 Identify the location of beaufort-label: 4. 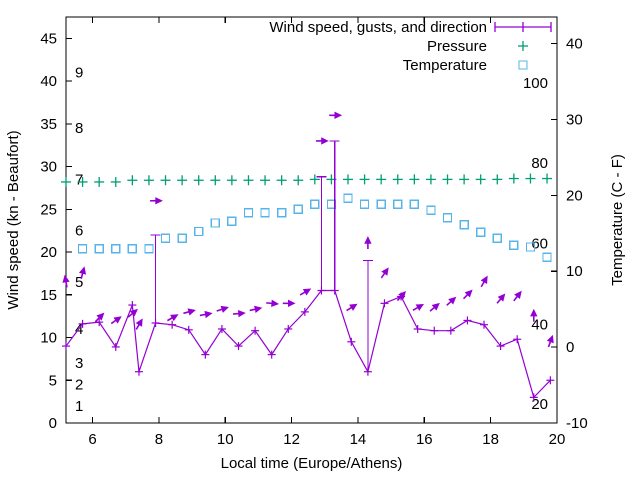
(79, 329).